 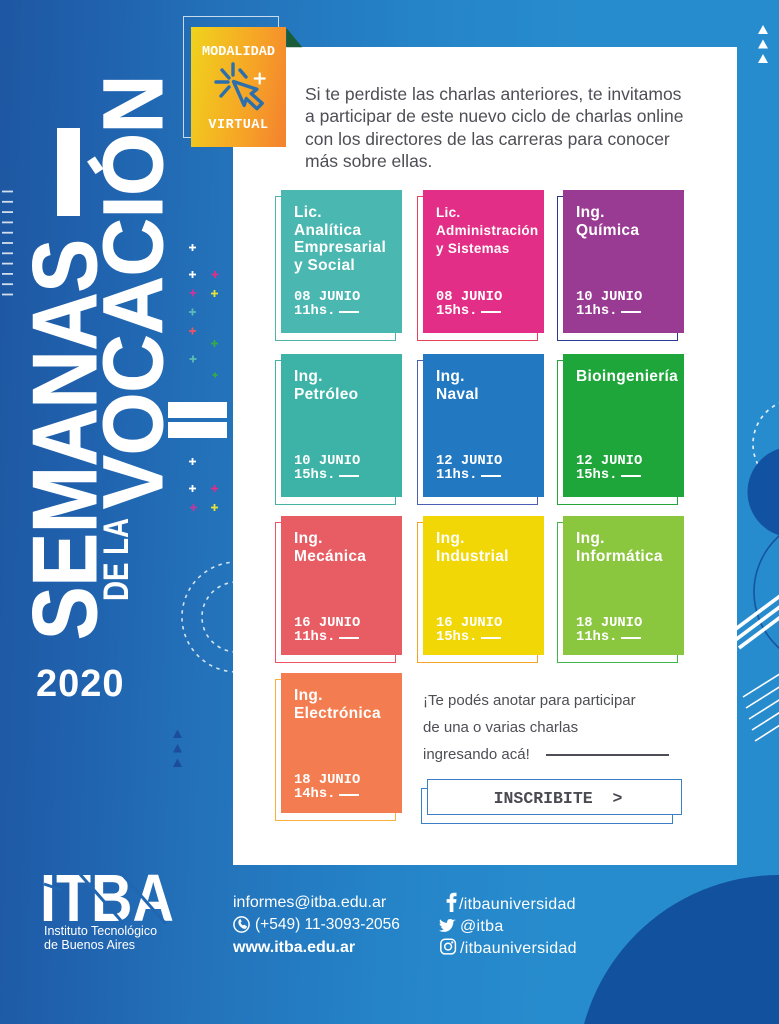 I want to click on svg-text: VOCACION, so click(x=133, y=292).